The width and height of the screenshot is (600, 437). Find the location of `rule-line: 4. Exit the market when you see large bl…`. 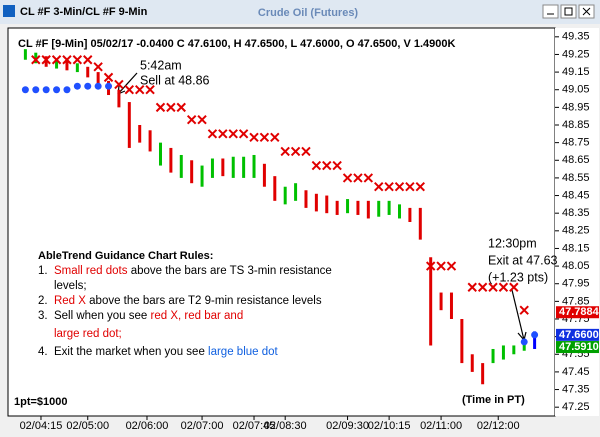

rule-line: 4. Exit the market when you see large bl… is located at coordinates (158, 352).